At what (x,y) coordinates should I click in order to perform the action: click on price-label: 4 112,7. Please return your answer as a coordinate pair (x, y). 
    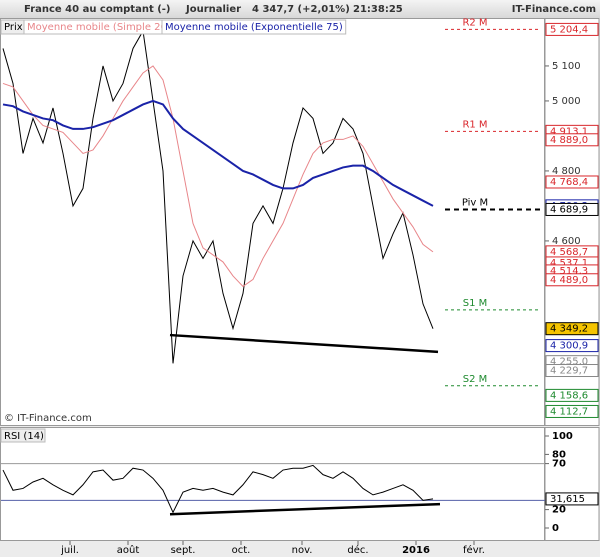
    Looking at the image, I should click on (569, 411).